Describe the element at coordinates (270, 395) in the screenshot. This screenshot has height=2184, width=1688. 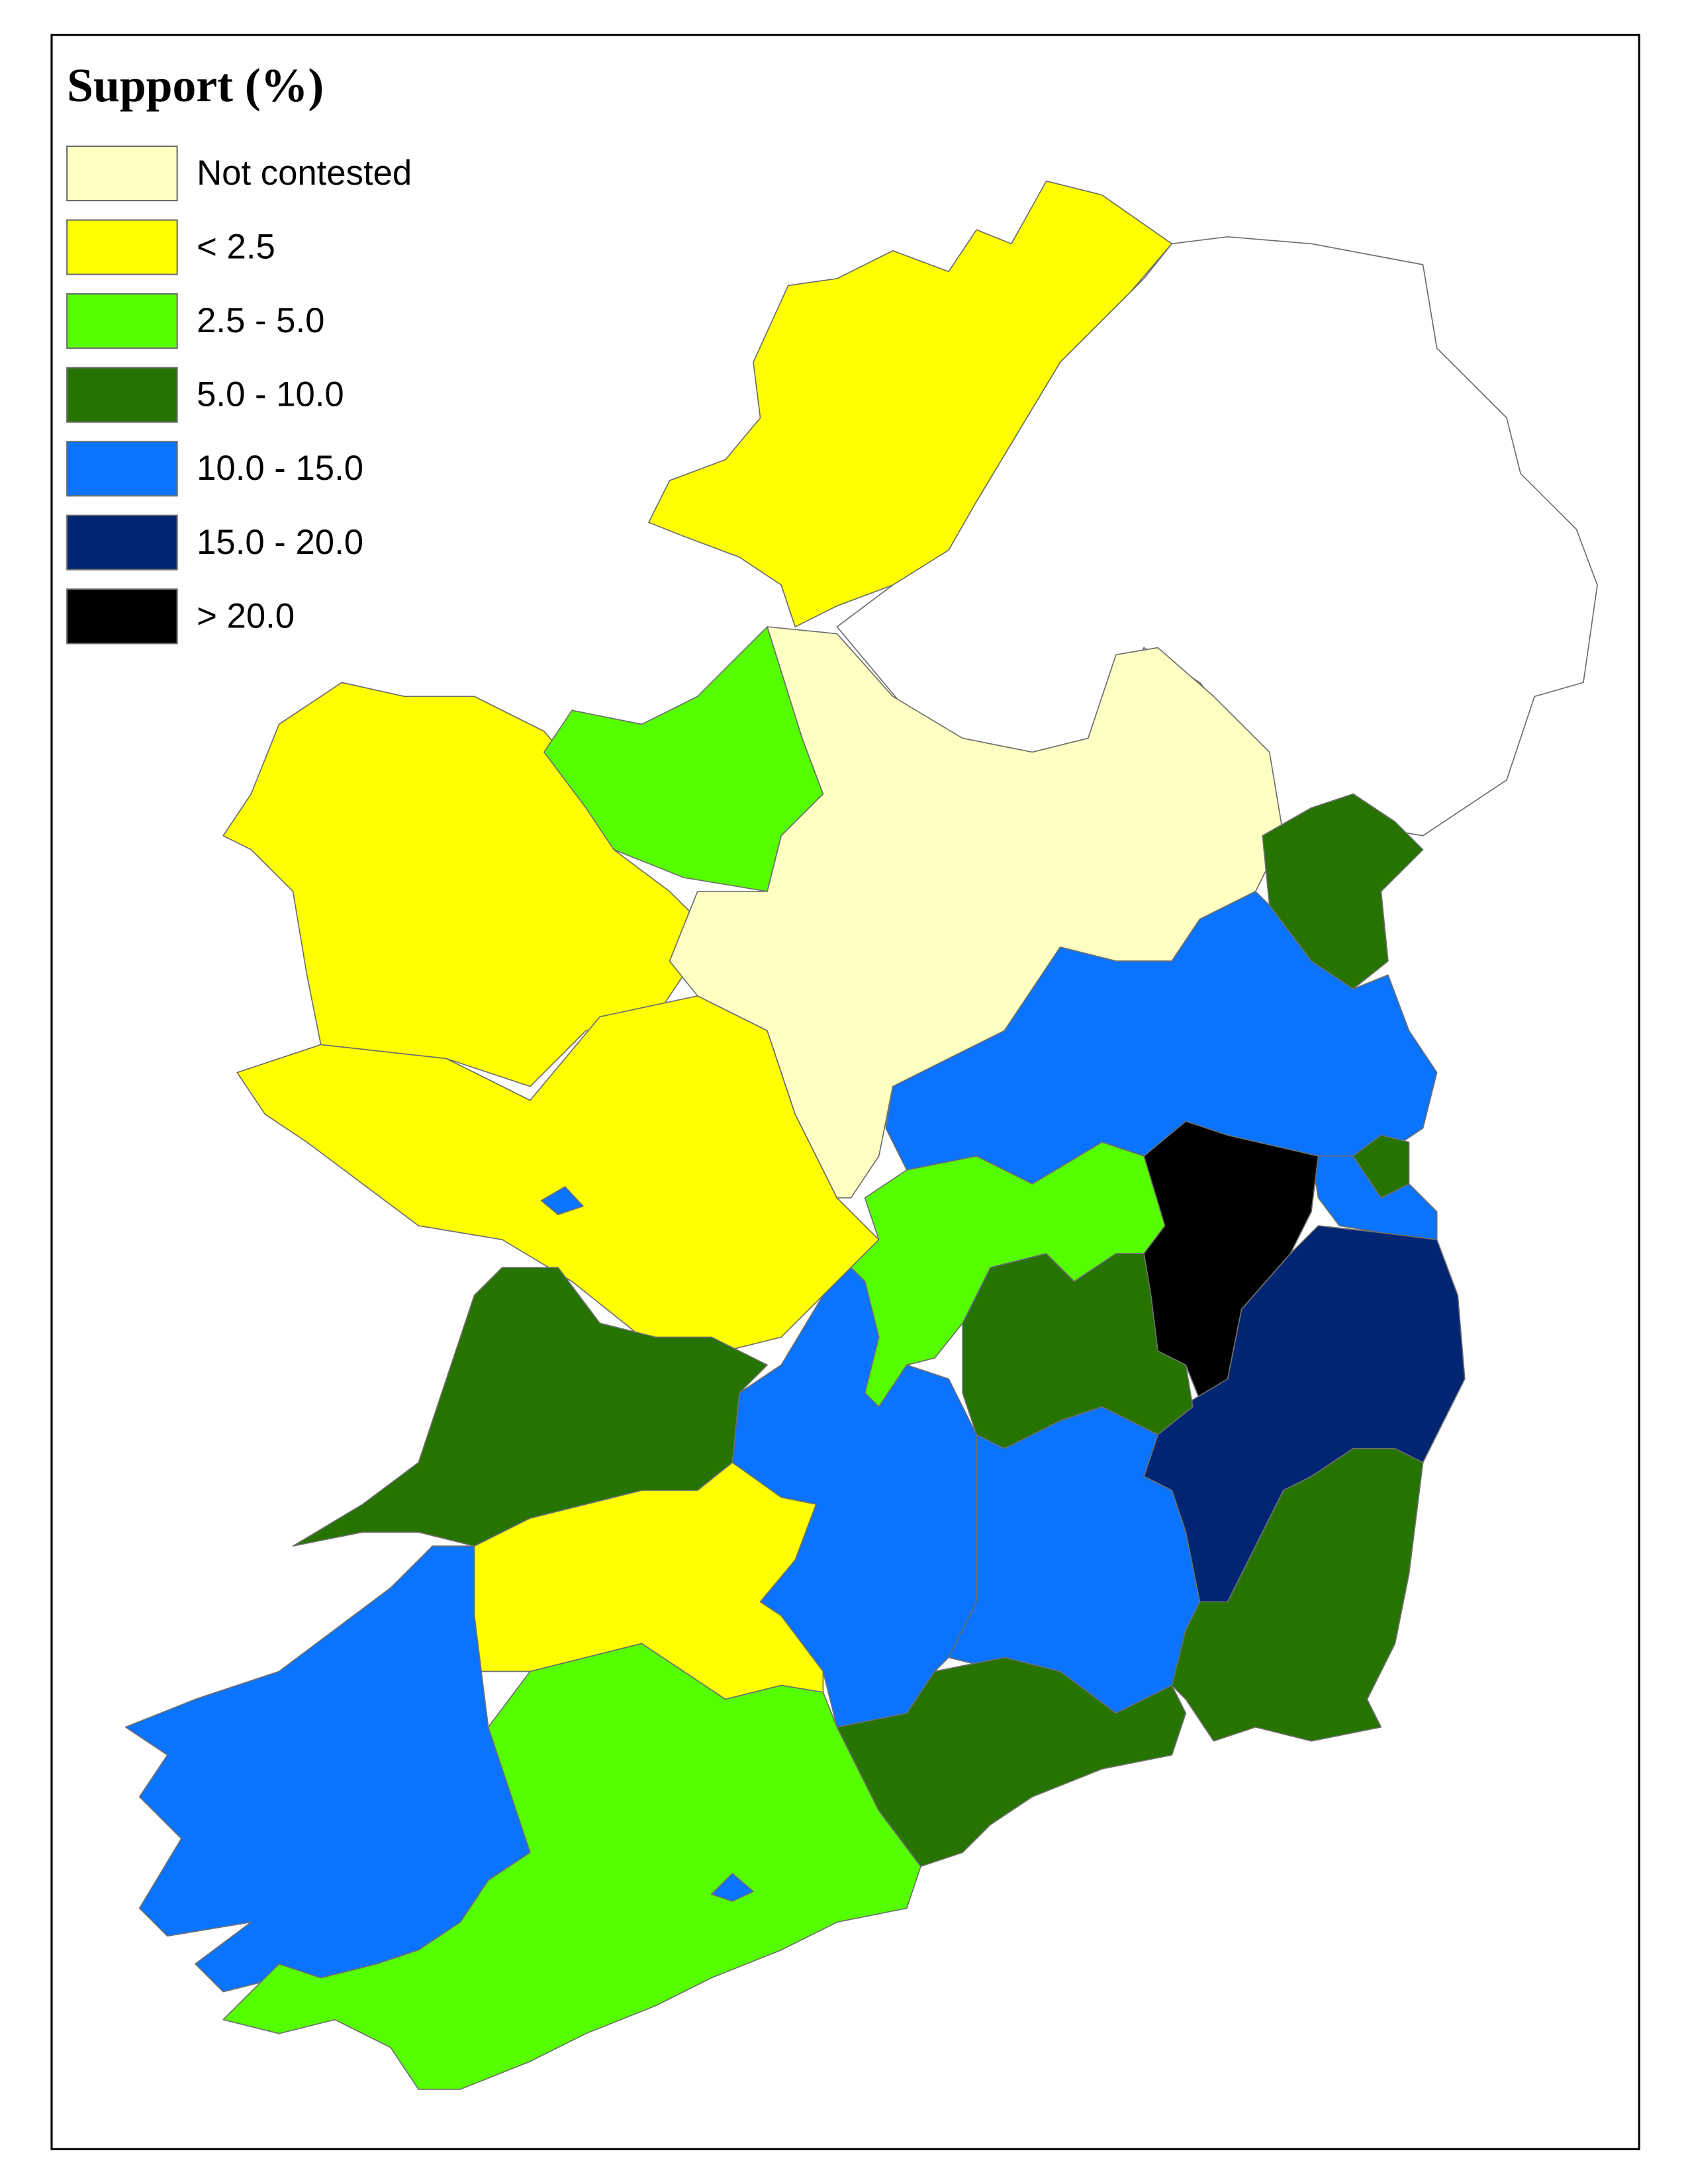
I see `legend-label: 5.0 - 10.0` at that location.